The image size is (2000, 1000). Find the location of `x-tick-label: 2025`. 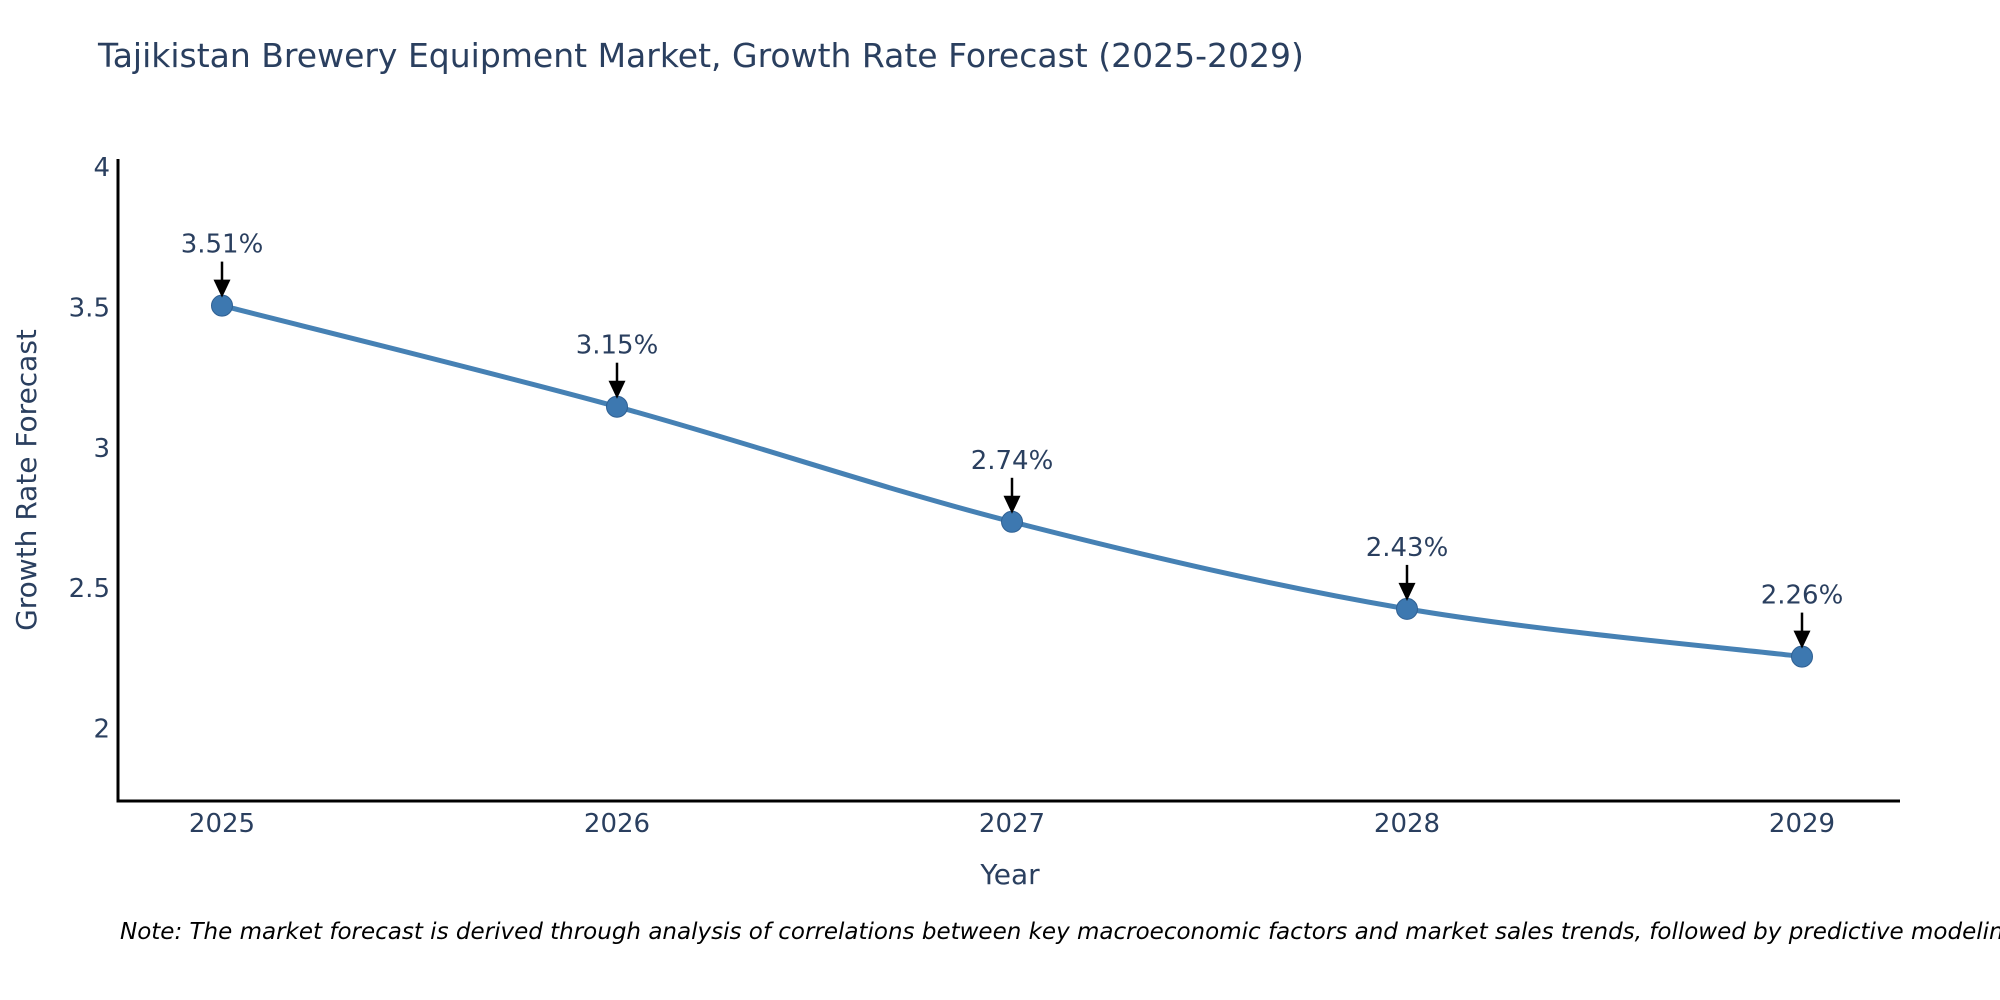

x-tick-label: 2025 is located at coordinates (222, 824).